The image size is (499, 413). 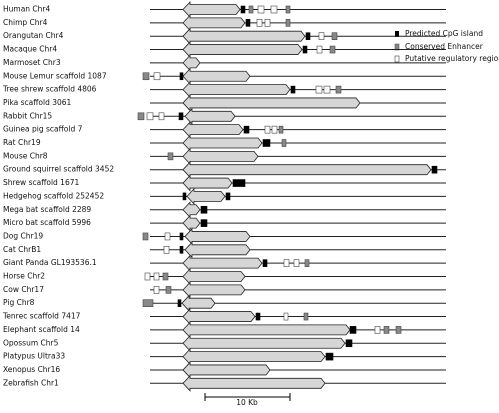 I want to click on species-label: Cow Chr17, so click(x=23, y=289).